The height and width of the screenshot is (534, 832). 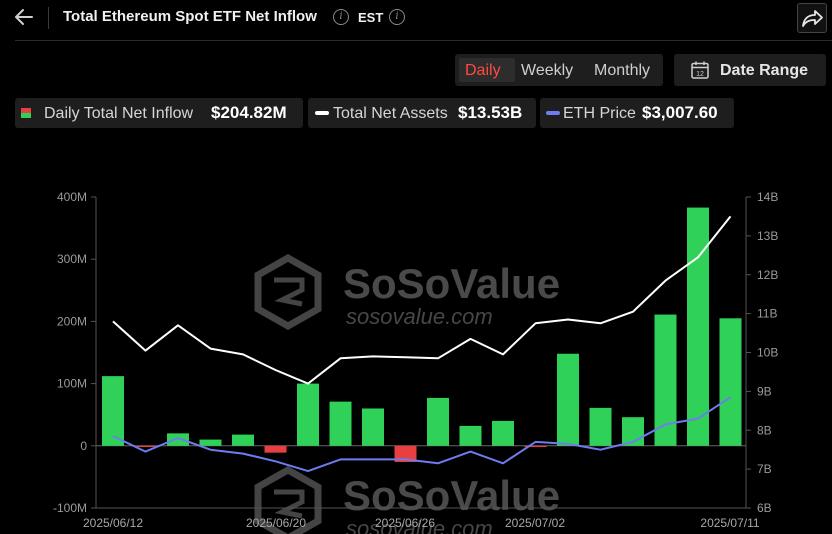 What do you see at coordinates (422, 434) in the screenshot?
I see `eth-price-line` at bounding box center [422, 434].